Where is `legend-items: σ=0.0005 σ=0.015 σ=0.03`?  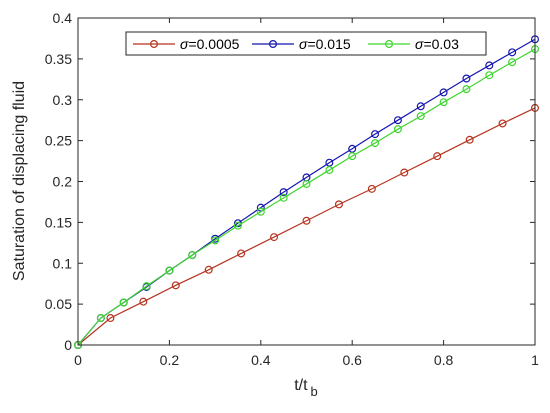
legend-items: σ=0.0005 σ=0.015 σ=0.03 is located at coordinates (296, 44).